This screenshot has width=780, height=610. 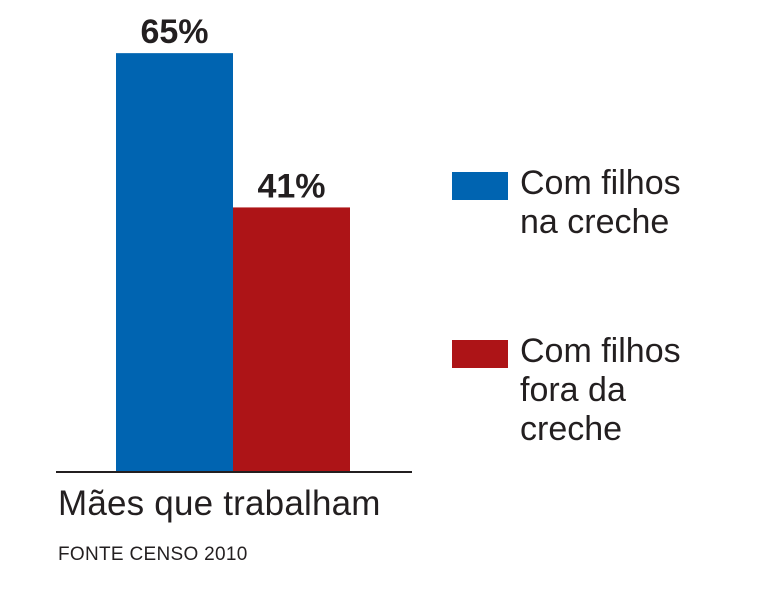 What do you see at coordinates (480, 186) in the screenshot?
I see `legend-swatch-na-creche` at bounding box center [480, 186].